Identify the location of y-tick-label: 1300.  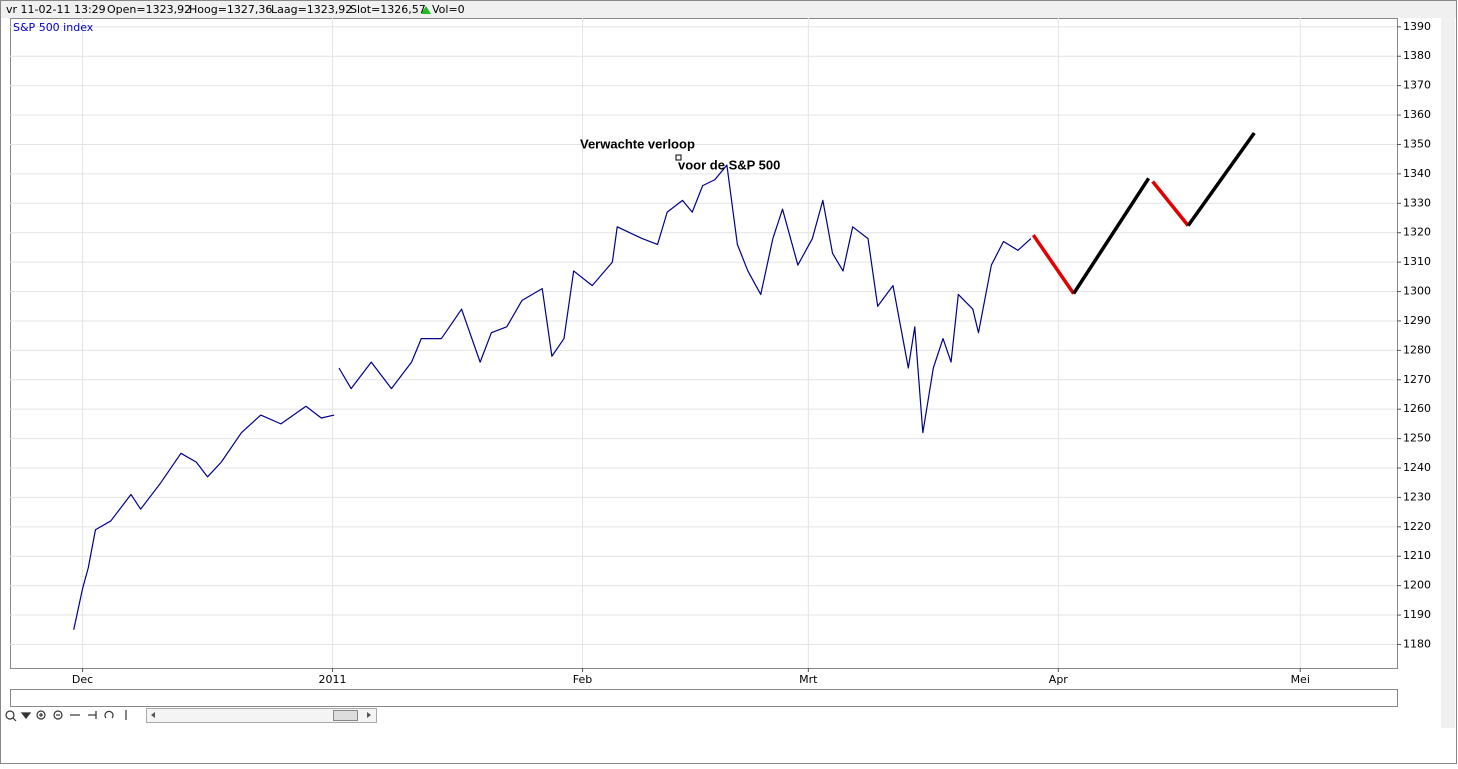
(1417, 291).